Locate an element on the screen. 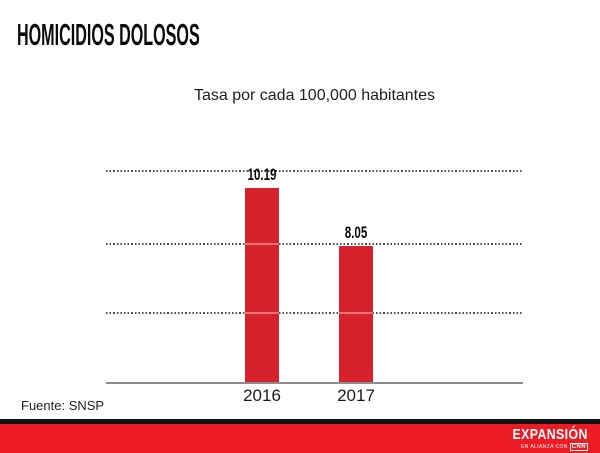 This screenshot has width=600, height=453. x-axis-label-2017: 2017 is located at coordinates (356, 395).